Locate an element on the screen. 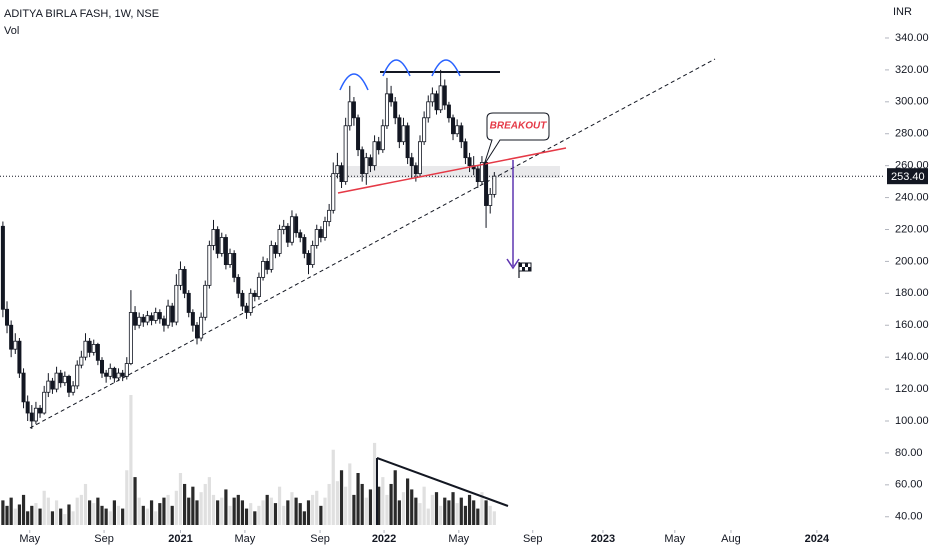  y-tick-label: 80.00 is located at coordinates (909, 453).